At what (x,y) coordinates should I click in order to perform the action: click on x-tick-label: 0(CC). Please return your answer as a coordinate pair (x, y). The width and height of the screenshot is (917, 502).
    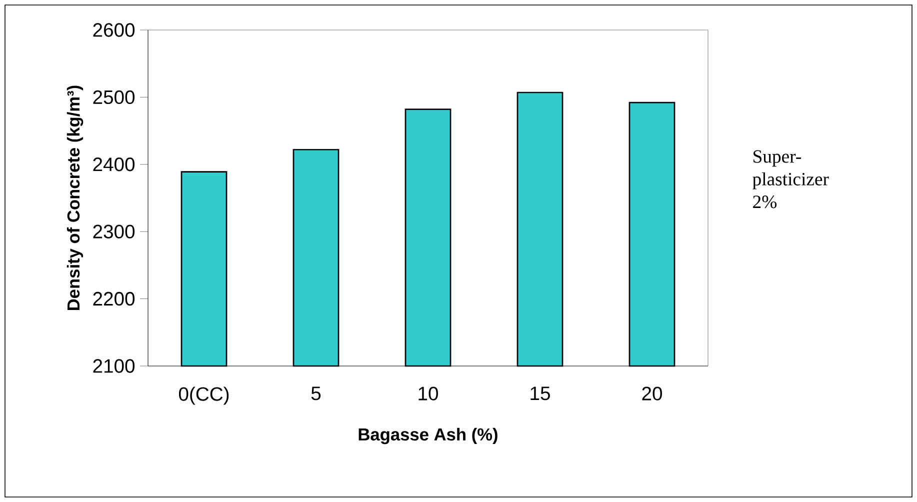
    Looking at the image, I should click on (203, 395).